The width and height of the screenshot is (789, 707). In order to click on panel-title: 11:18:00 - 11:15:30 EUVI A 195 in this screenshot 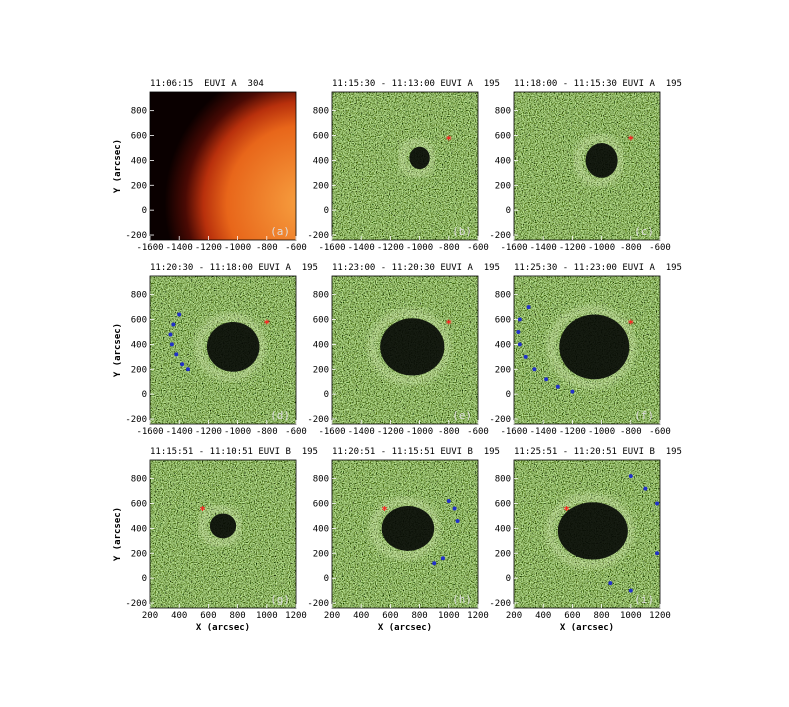, I will do `click(598, 84)`.